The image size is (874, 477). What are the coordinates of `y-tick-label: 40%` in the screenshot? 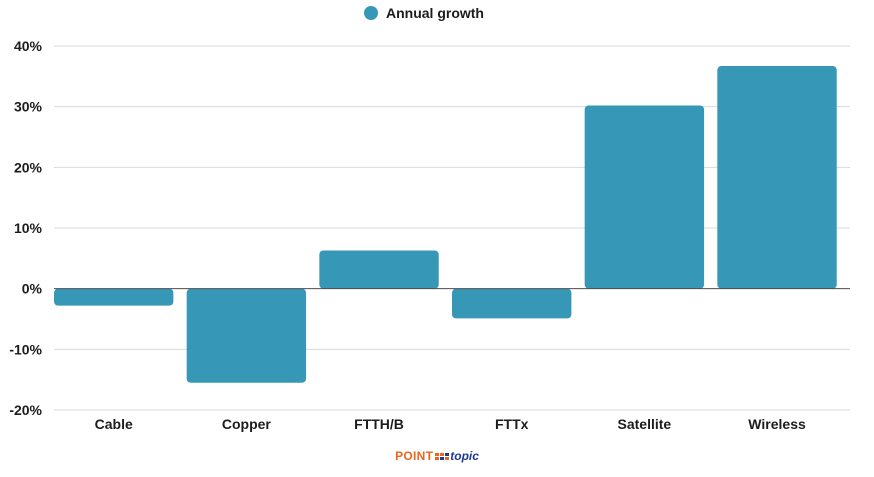 It's located at (28, 46).